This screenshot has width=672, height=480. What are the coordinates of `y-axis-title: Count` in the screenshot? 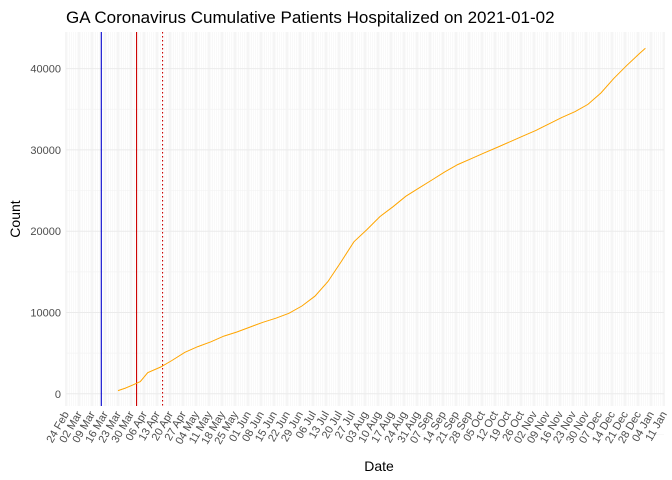 It's located at (15, 218).